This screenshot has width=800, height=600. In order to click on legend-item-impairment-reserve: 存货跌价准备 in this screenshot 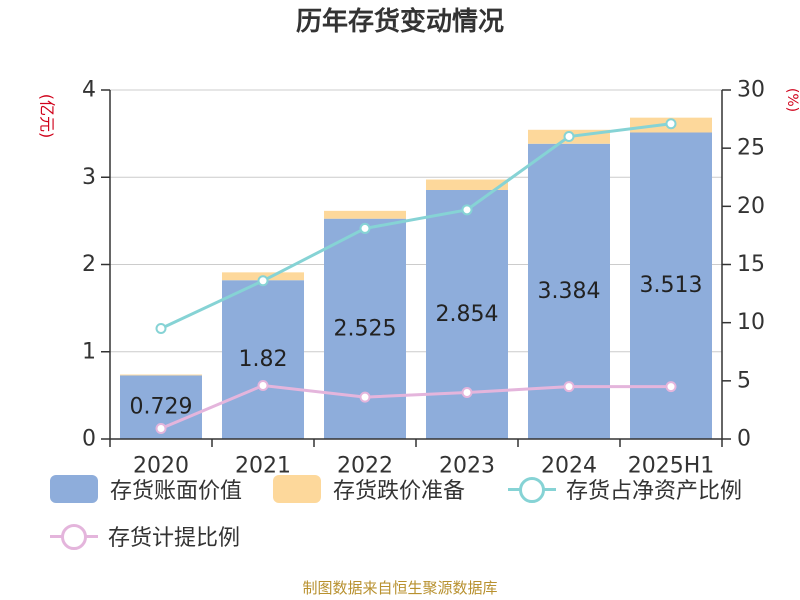, I will do `click(369, 489)`.